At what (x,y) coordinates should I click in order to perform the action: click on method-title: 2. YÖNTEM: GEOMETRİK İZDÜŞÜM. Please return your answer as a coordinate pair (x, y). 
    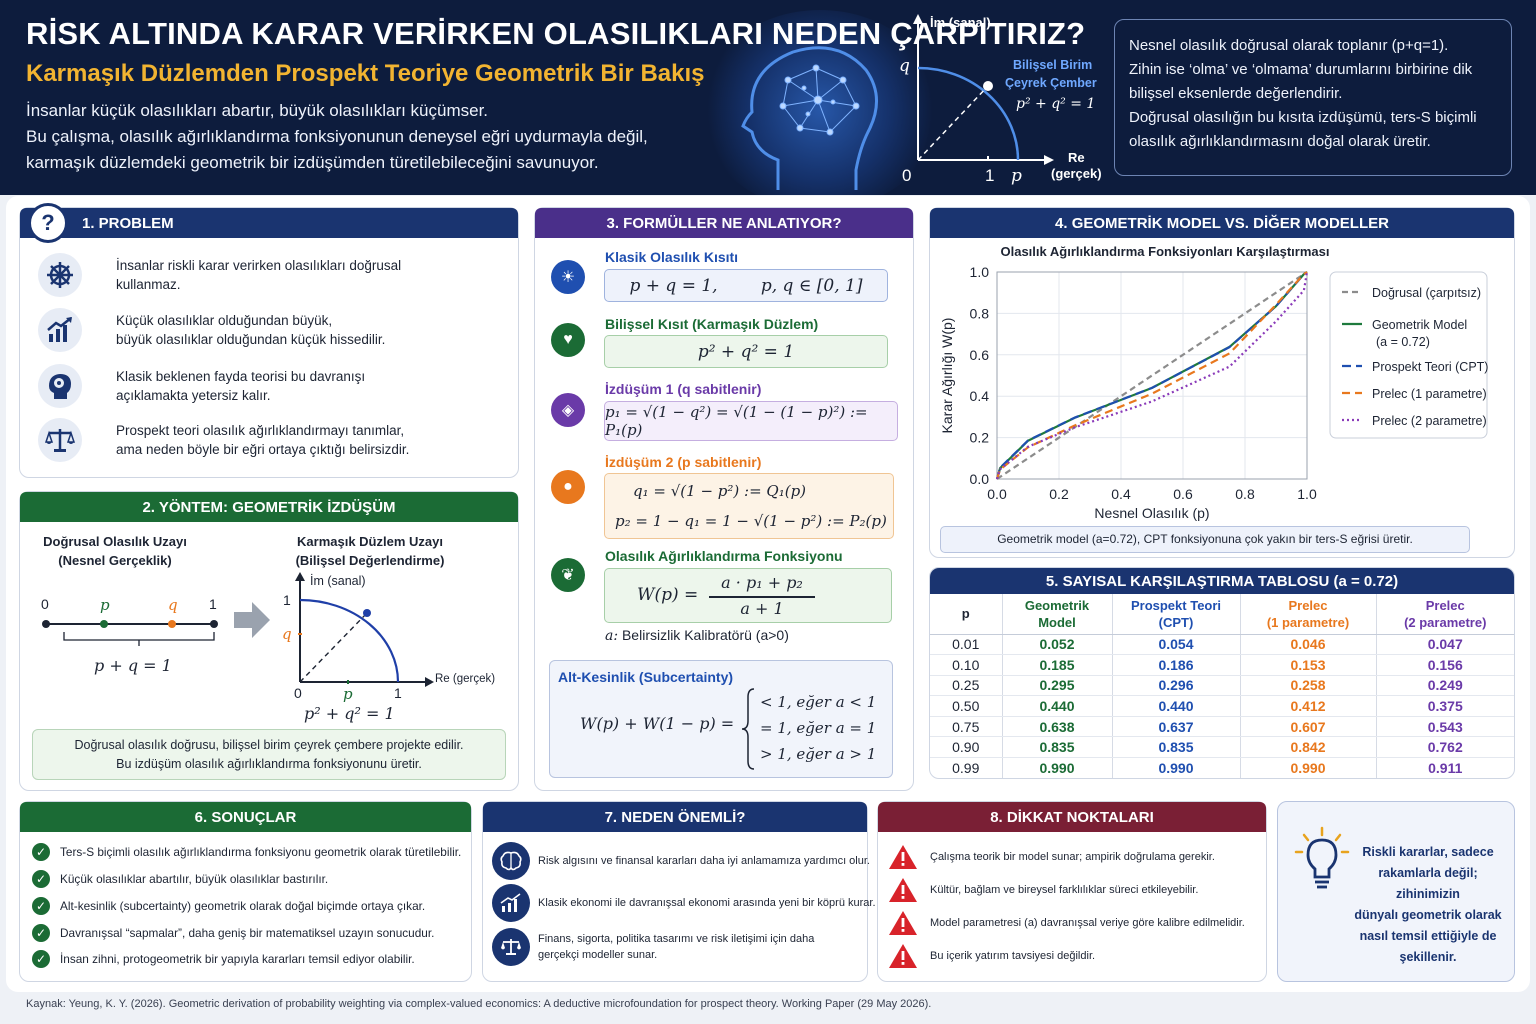
    Looking at the image, I should click on (269, 507).